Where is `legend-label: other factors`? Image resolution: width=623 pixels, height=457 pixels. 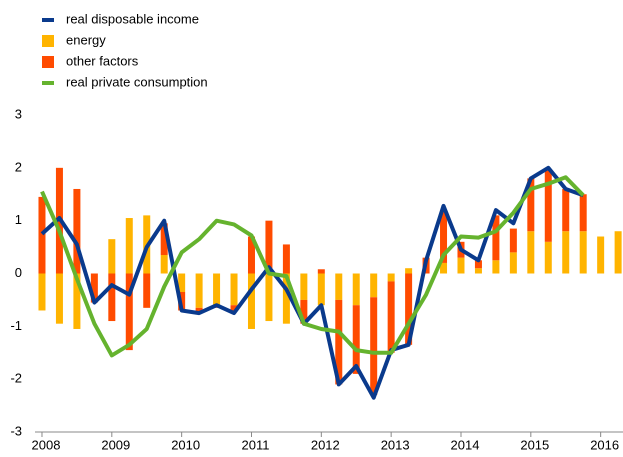 legend-label: other factors is located at coordinates (102, 60).